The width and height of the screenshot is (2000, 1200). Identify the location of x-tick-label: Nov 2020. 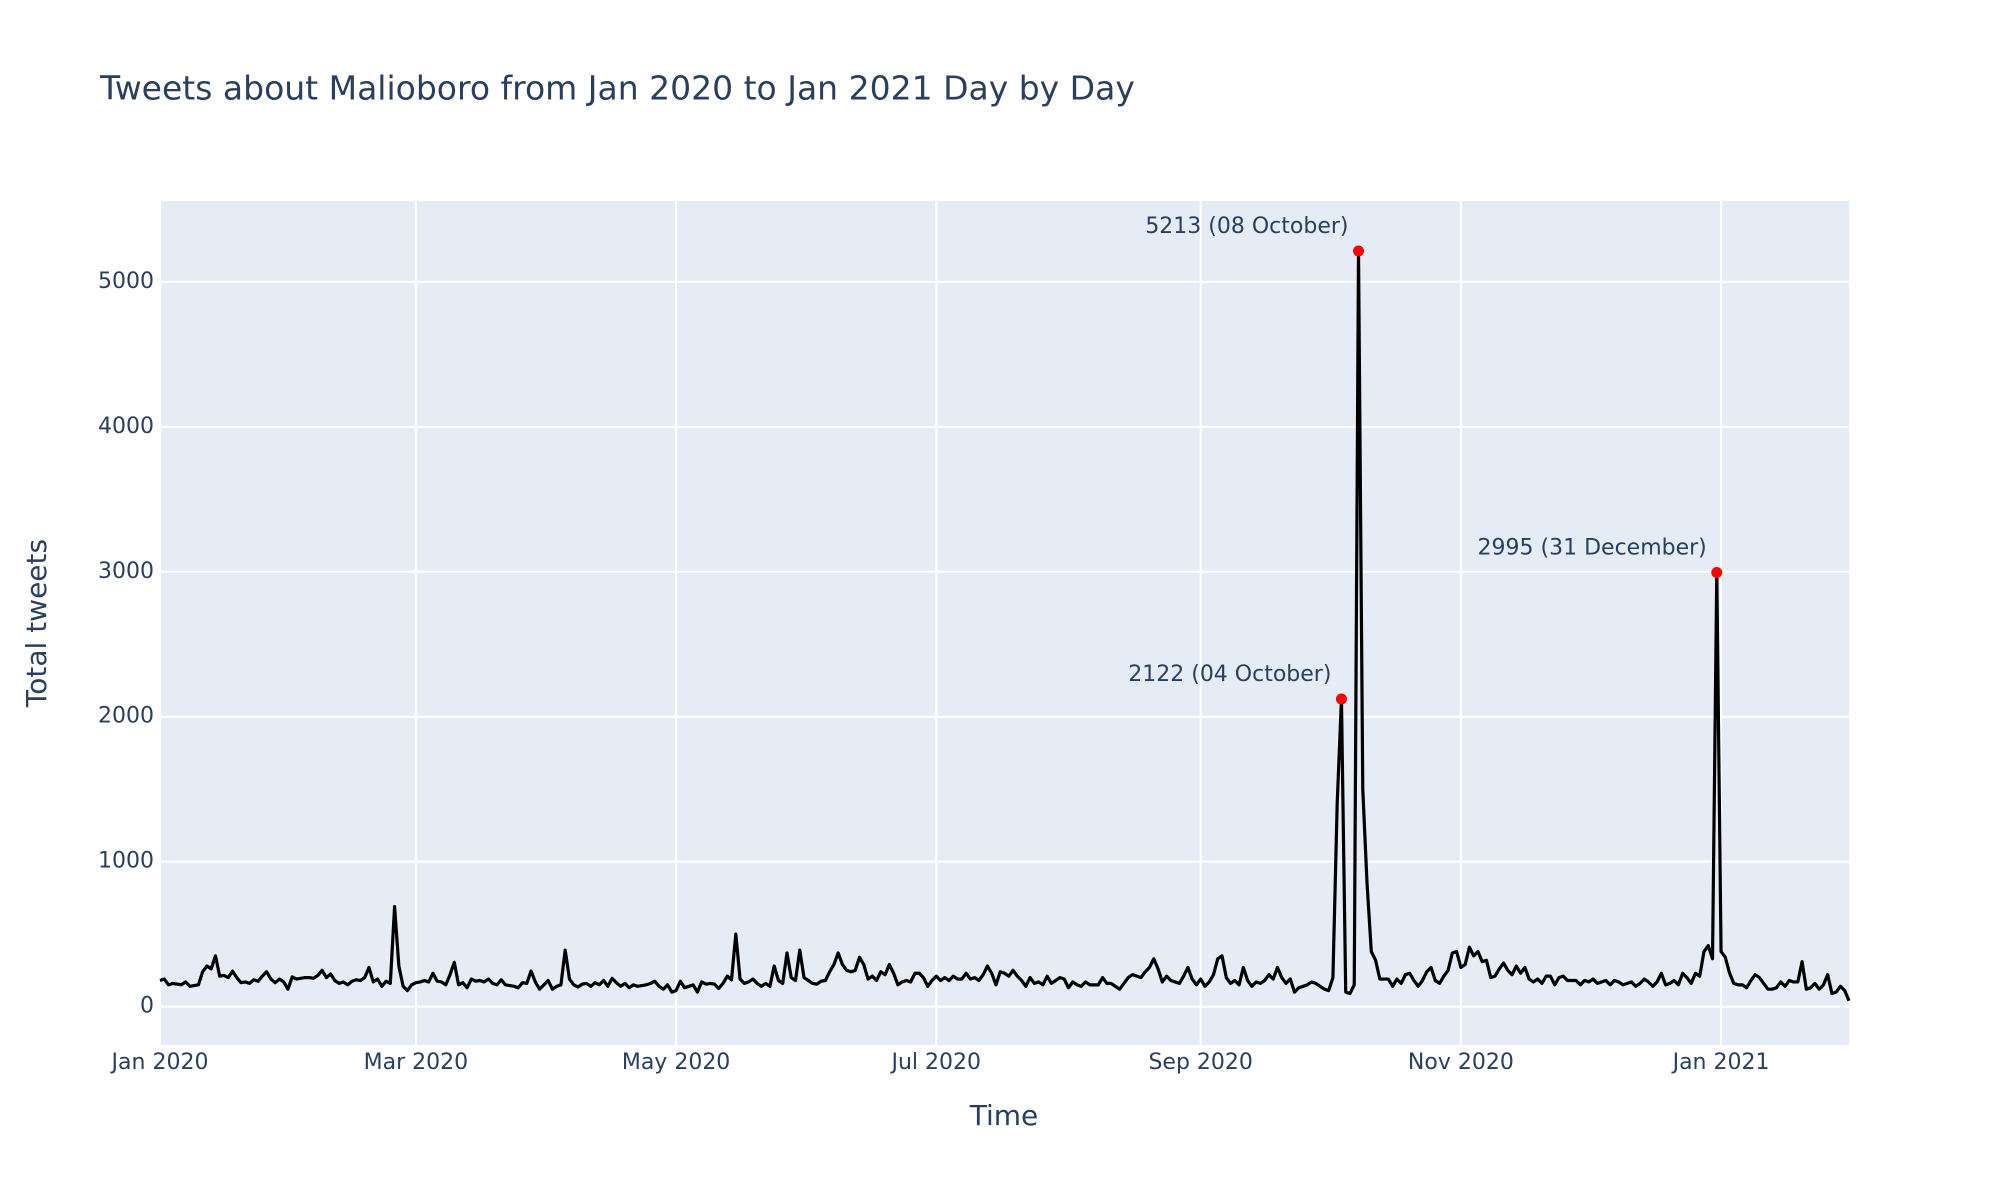
(1461, 1062).